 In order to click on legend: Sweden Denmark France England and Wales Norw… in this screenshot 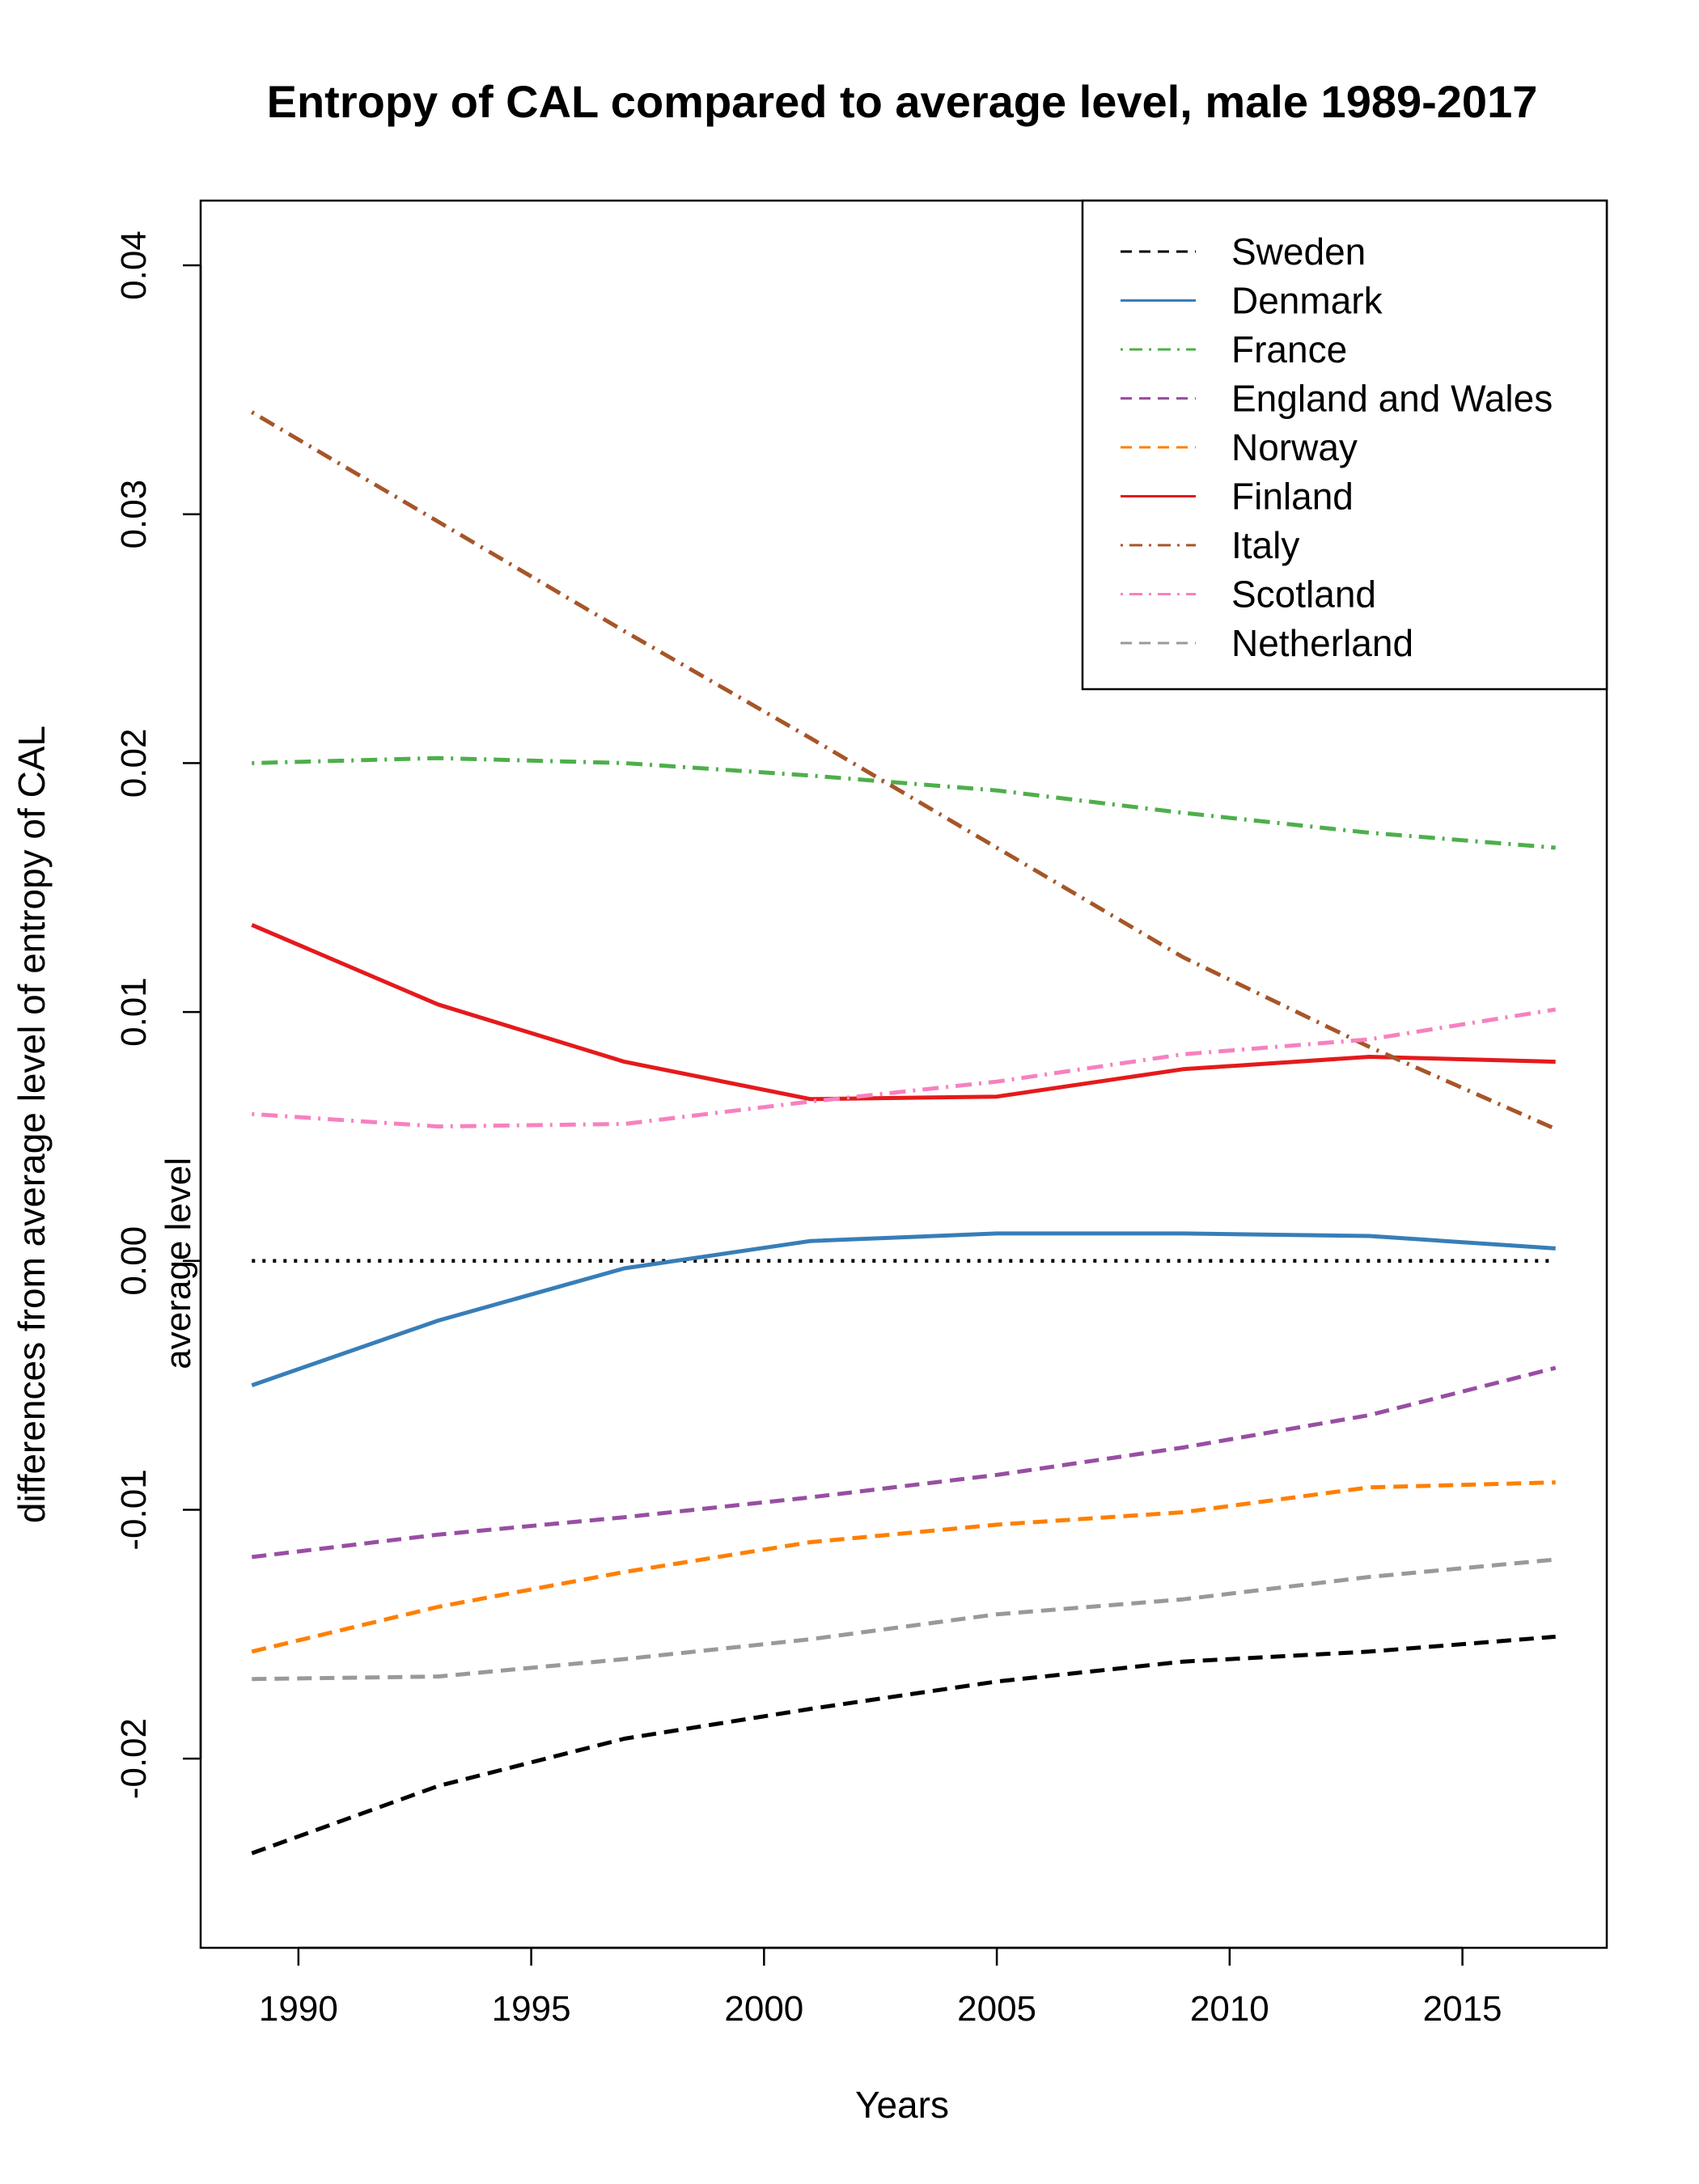, I will do `click(1344, 445)`.